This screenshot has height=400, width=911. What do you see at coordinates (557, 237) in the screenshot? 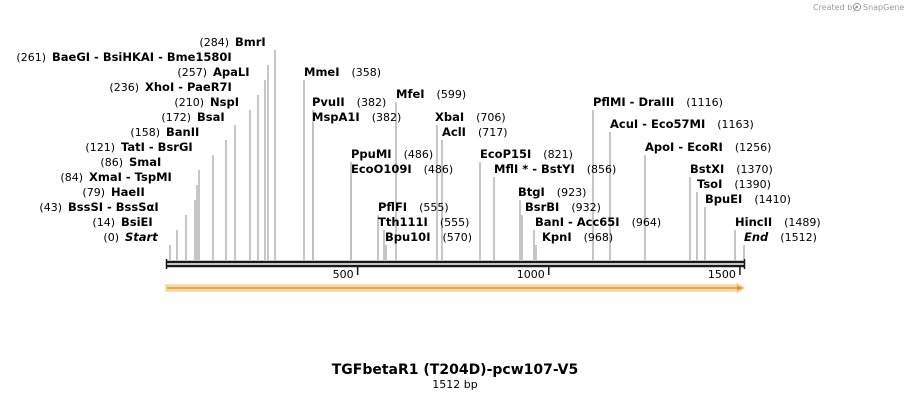
I see `site-name: KpnI` at bounding box center [557, 237].